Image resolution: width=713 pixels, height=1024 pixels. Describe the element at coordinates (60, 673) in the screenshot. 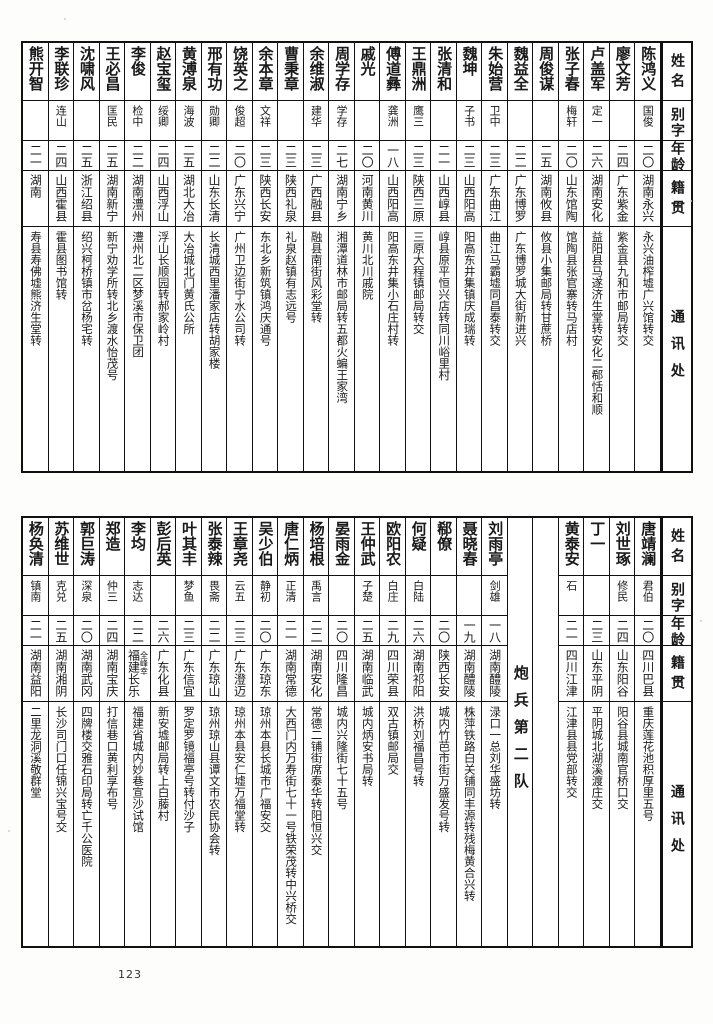

I see `cell-native-place-text: 湖南湘阴` at that location.